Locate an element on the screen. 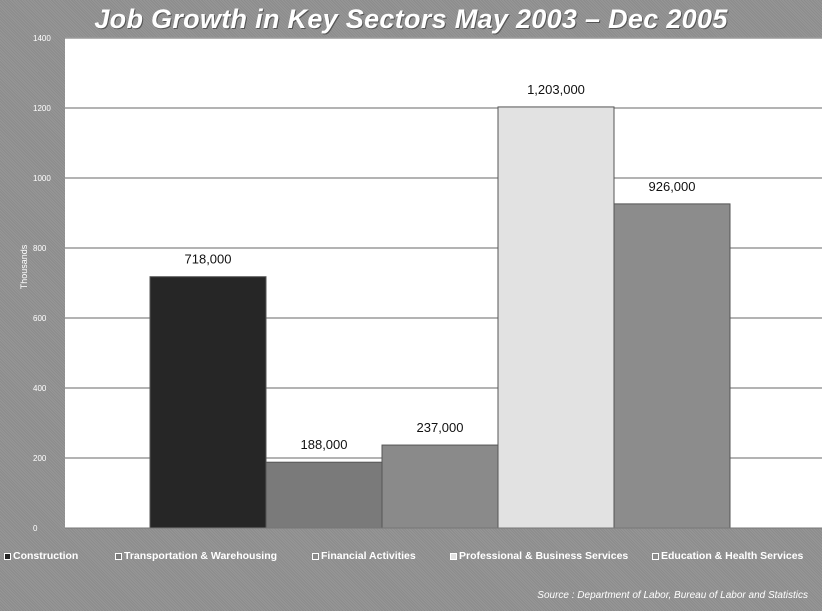 The image size is (822, 611). legend-item: Construction is located at coordinates (41, 556).